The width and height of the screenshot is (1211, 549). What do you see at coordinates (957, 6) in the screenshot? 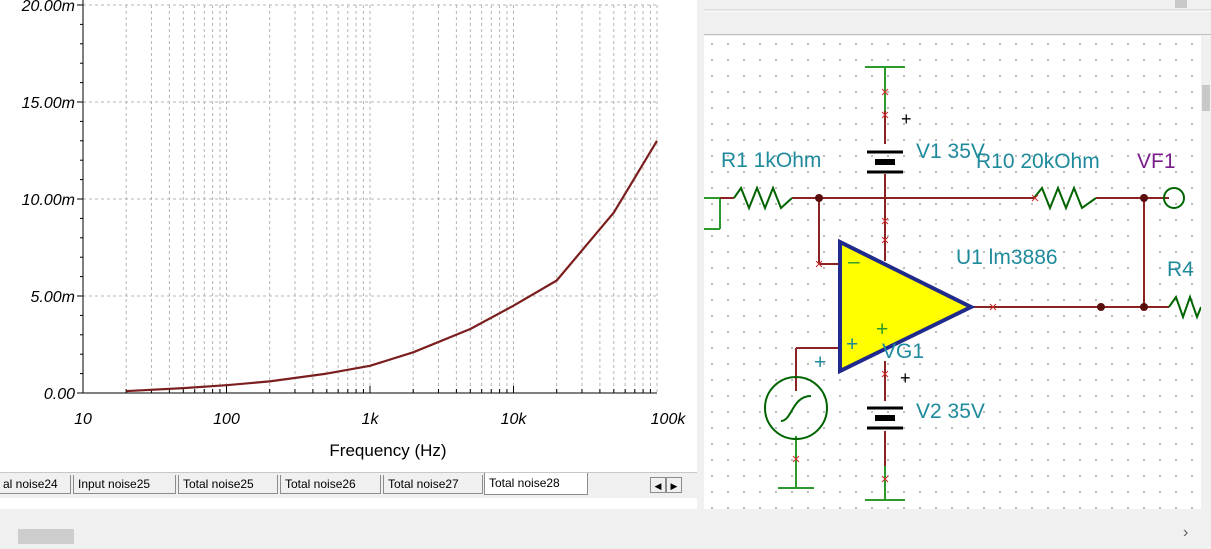
I see `toolbar-strip` at bounding box center [957, 6].